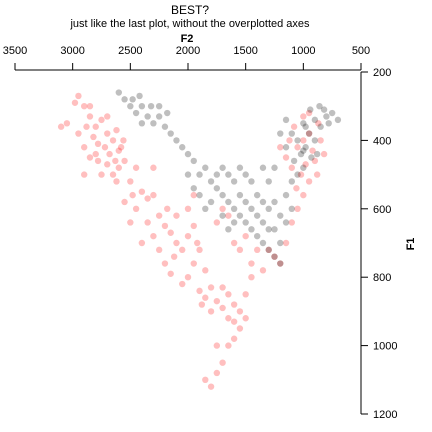 This screenshot has width=432, height=432. Describe the element at coordinates (187, 39) in the screenshot. I see `x-axis-label: F2` at that location.